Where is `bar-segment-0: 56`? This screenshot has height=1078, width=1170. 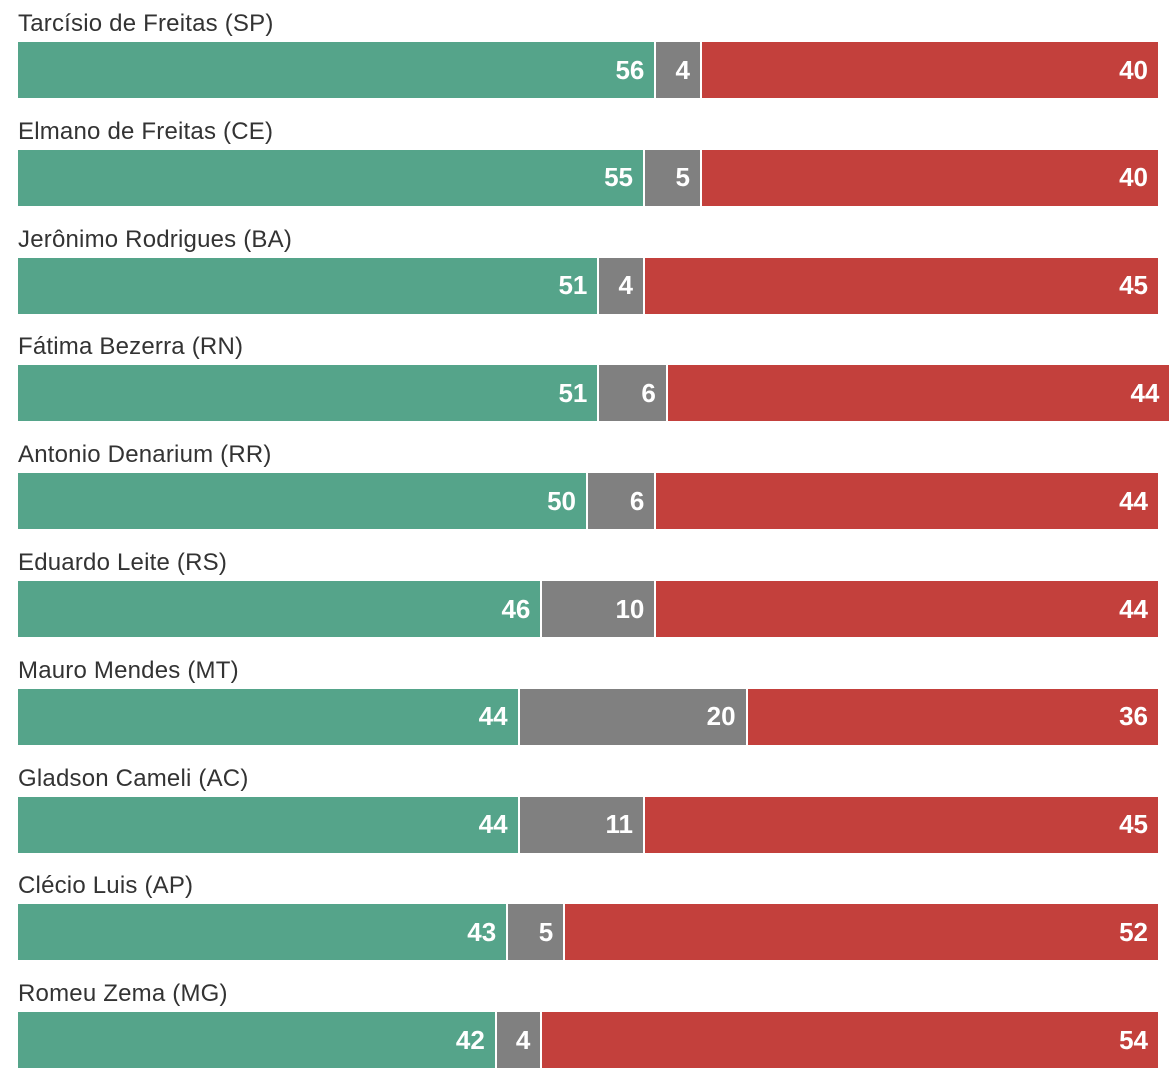
bar-segment-0: 56 is located at coordinates (336, 70).